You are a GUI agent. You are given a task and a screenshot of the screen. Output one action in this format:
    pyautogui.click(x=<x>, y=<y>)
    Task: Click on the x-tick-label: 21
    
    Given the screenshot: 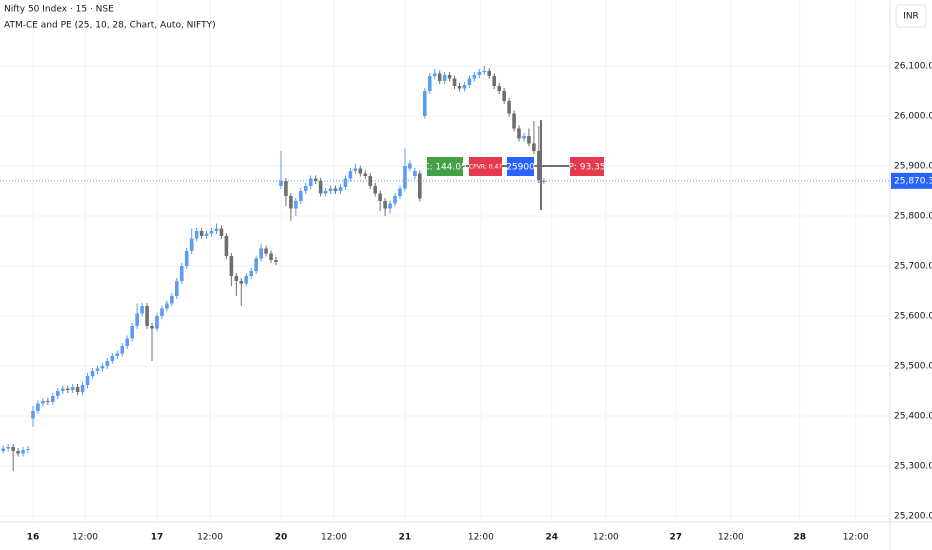 What is the action you would take?
    pyautogui.click(x=405, y=538)
    